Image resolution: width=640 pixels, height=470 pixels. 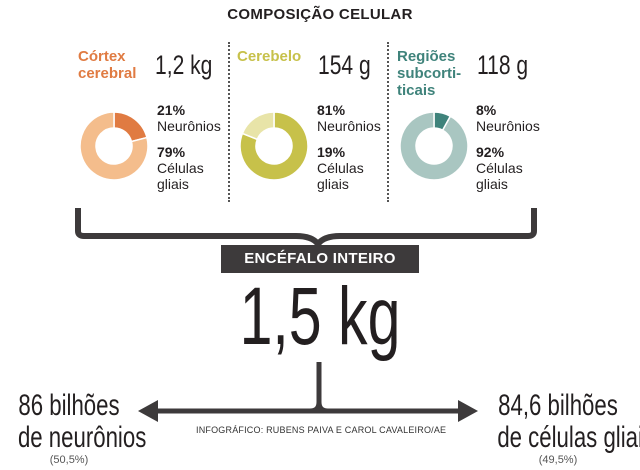 I want to click on glia-total-pct: (49,5%), so click(x=558, y=460).